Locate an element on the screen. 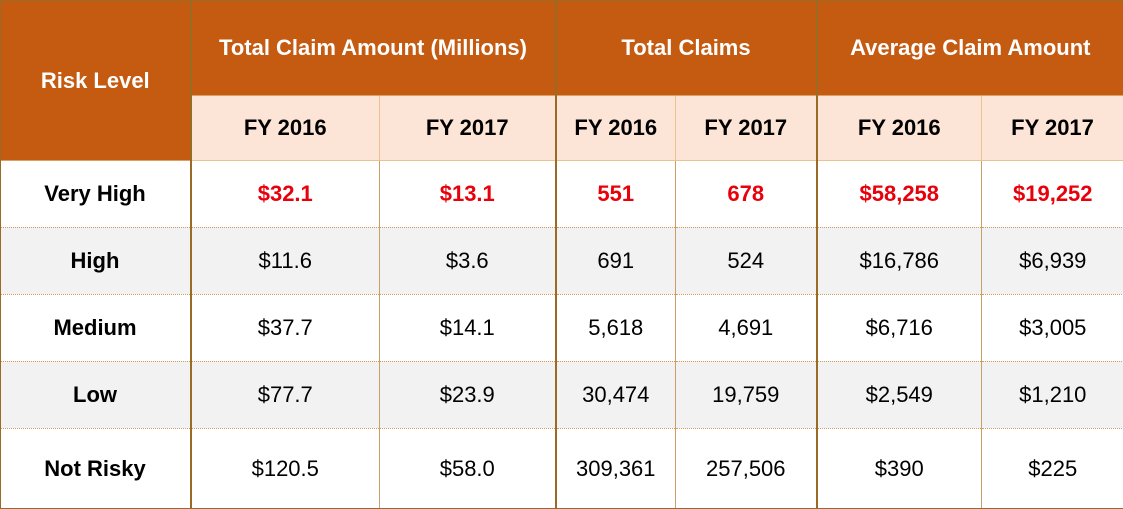 This screenshot has height=509, width=1123. table-cell: 19,759 is located at coordinates (746, 394).